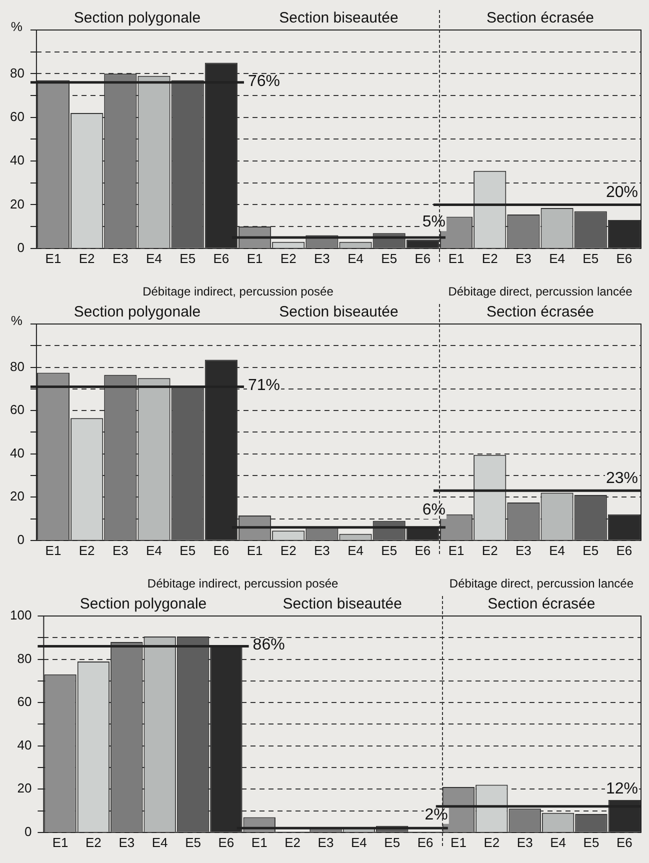 The width and height of the screenshot is (649, 863). Describe the element at coordinates (622, 789) in the screenshot. I see `ref-line-label: 12%` at that location.